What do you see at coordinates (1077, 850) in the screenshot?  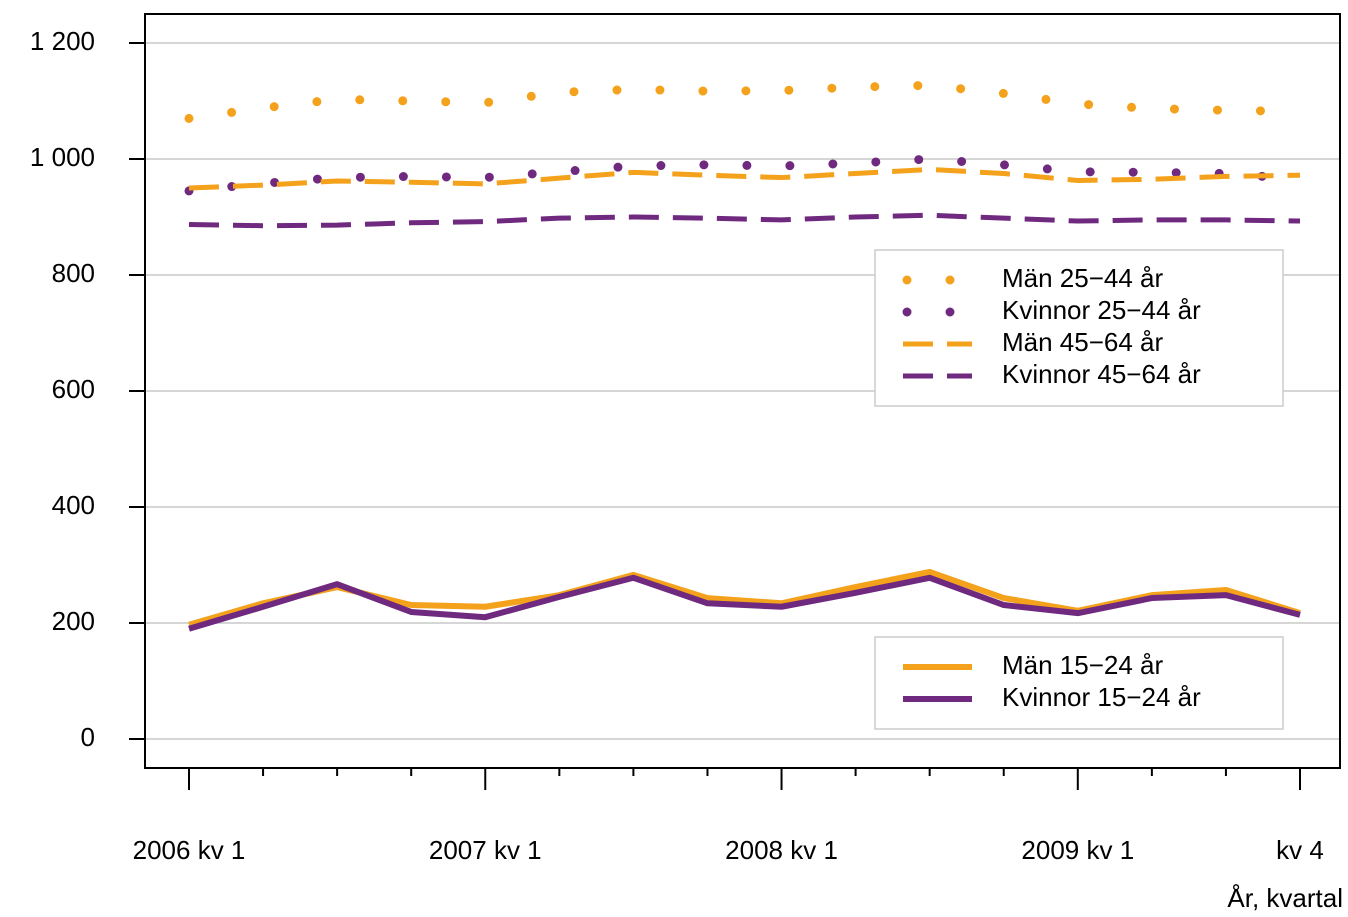 I see `x-tick-label: 2009 kv 1` at bounding box center [1077, 850].